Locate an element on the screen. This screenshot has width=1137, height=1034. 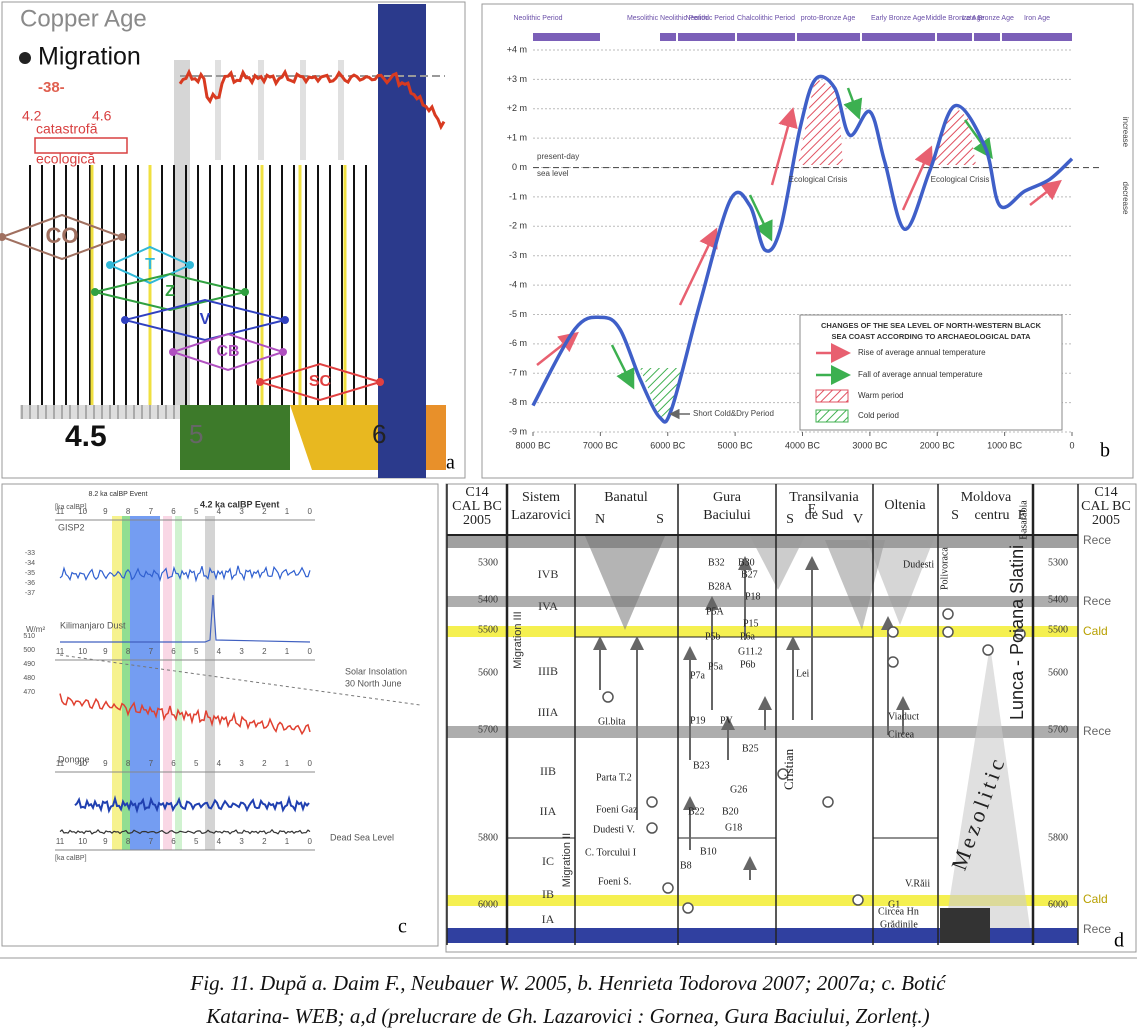
annotation: Short Cold&Dry Period is located at coordinates (733, 413).